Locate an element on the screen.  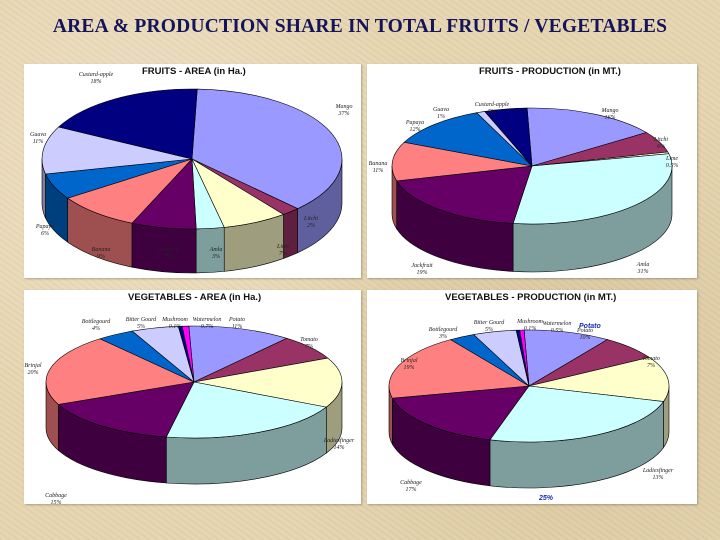
slice-label-name: Mushroom is located at coordinates (530, 322).